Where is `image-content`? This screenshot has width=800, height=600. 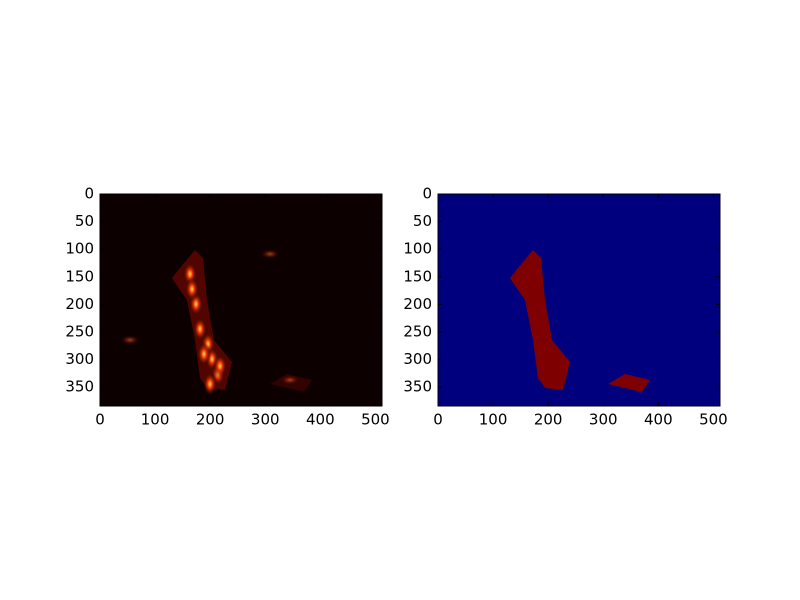
image-content is located at coordinates (216, 322).